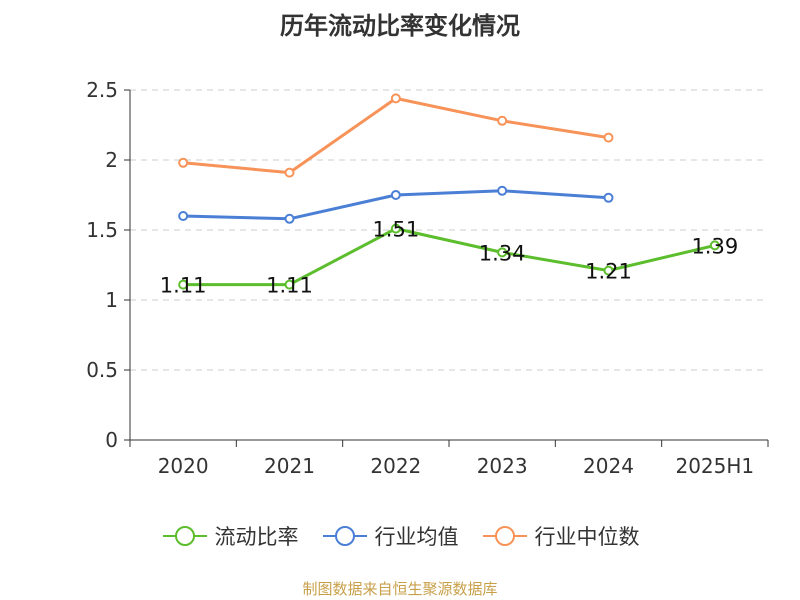 Image resolution: width=800 pixels, height=600 pixels. I want to click on chart-title: 历年流动比率变化情况, so click(400, 26).